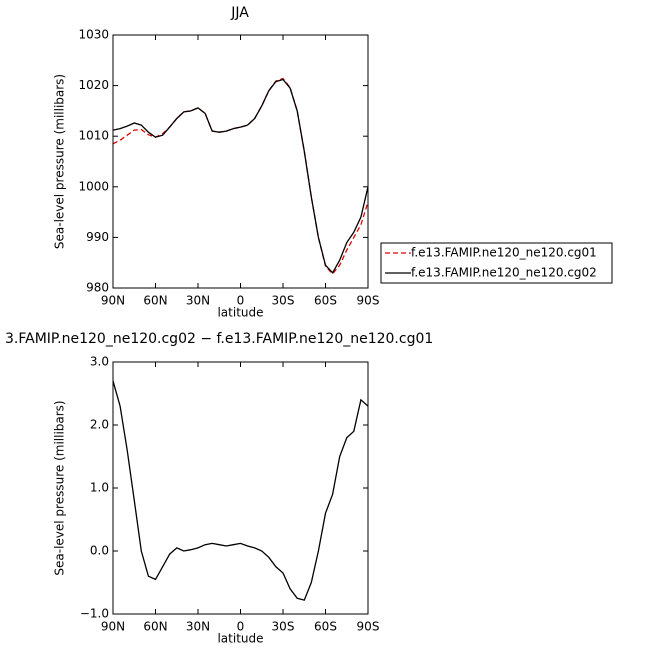 The width and height of the screenshot is (662, 663). I want to click on y-tick-label: 1.0, so click(99, 488).